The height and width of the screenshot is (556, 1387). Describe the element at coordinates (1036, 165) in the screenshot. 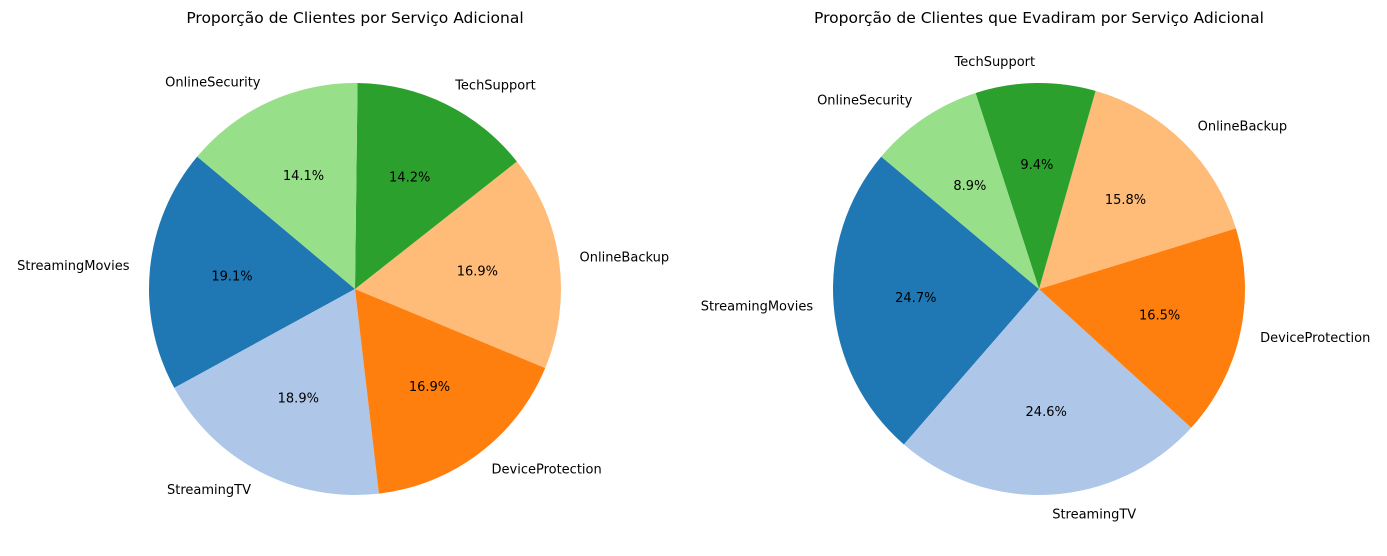

I see `pct-label-tech-support: 9.4%` at that location.